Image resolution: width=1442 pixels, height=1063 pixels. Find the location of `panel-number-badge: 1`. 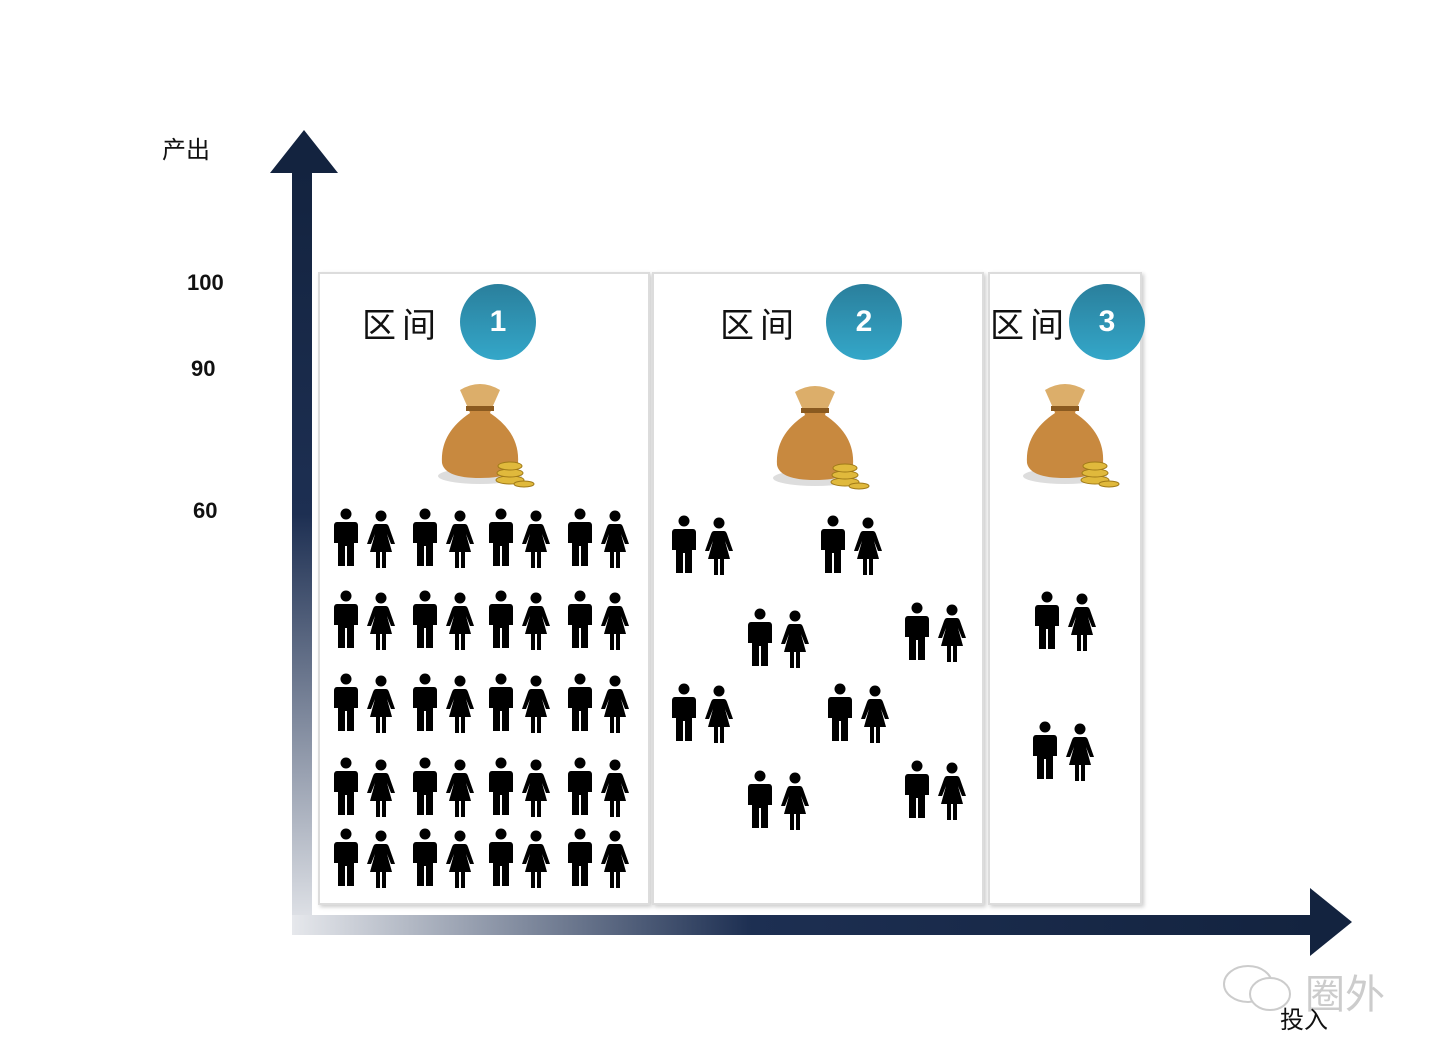

panel-number-badge: 1 is located at coordinates (498, 322).